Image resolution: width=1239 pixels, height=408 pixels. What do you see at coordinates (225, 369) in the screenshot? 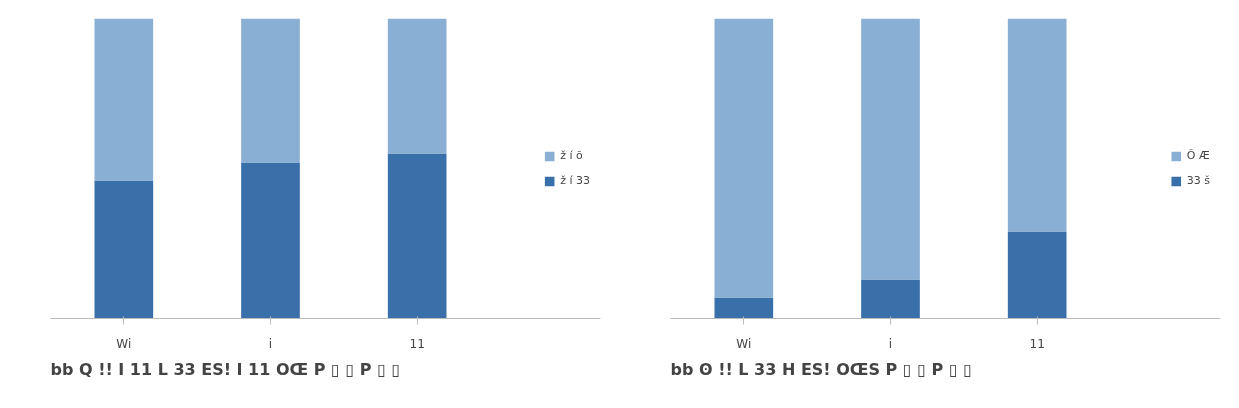
I see `text: bb Q !! I 11 L 33 ES! I 11 OŒ P ▯ ▯ P ▯ ▯` at bounding box center [225, 369].